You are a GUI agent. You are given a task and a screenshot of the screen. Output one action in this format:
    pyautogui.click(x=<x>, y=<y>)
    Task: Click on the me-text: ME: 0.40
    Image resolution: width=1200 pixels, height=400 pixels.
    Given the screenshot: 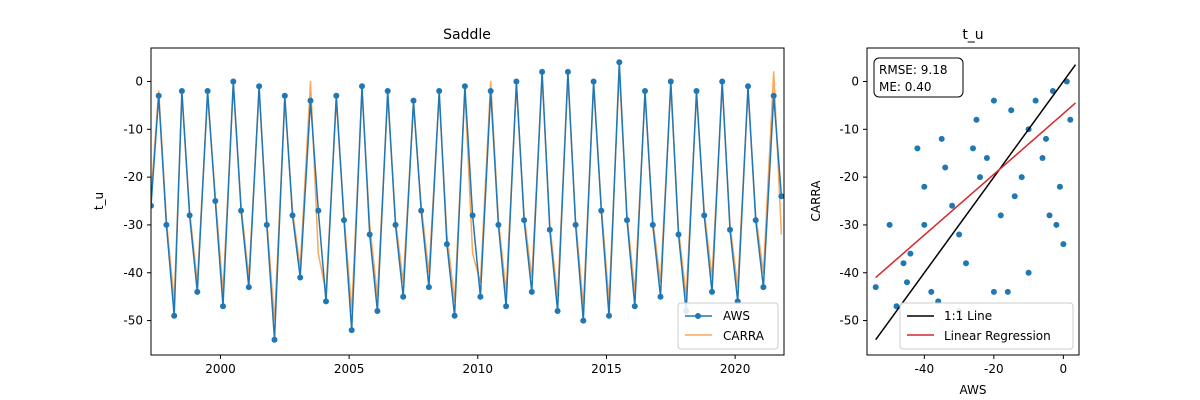 What is the action you would take?
    pyautogui.click(x=905, y=87)
    